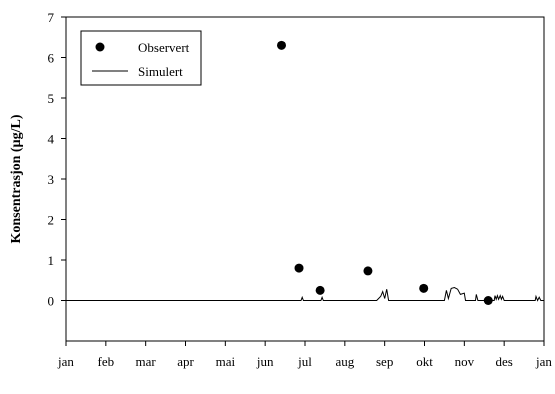 This screenshot has width=555, height=394. What do you see at coordinates (503, 361) in the screenshot?
I see `x-tick-label: des` at bounding box center [503, 361].